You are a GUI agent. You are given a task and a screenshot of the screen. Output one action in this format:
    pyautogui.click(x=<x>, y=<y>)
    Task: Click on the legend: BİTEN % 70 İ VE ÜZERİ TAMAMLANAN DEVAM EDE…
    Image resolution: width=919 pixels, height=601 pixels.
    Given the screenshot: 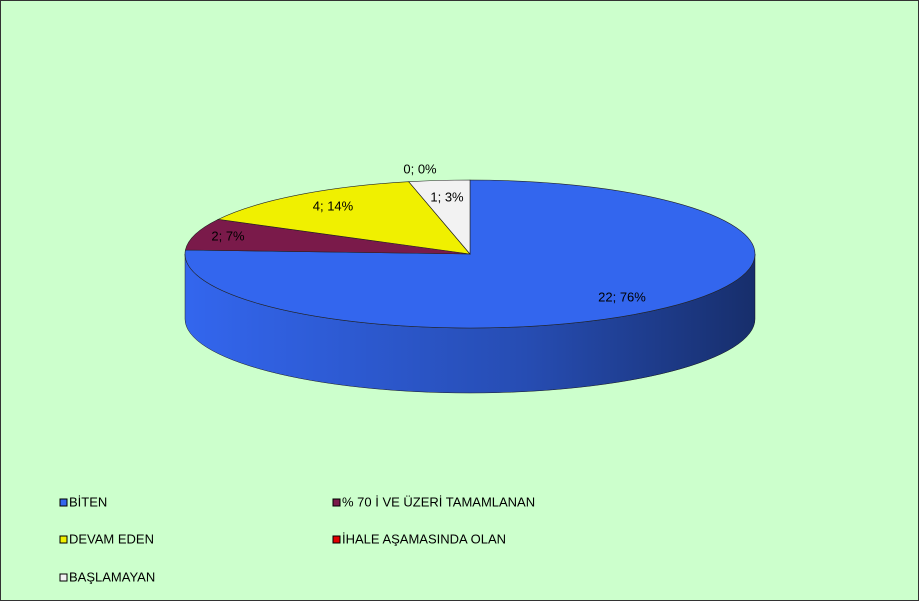 What is the action you would take?
    pyautogui.click(x=297, y=539)
    